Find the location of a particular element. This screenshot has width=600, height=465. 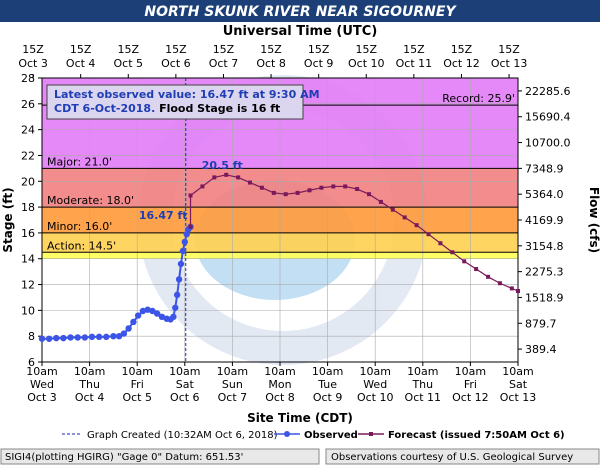

top-tick-label-date: Oct 8 is located at coordinates (271, 63).